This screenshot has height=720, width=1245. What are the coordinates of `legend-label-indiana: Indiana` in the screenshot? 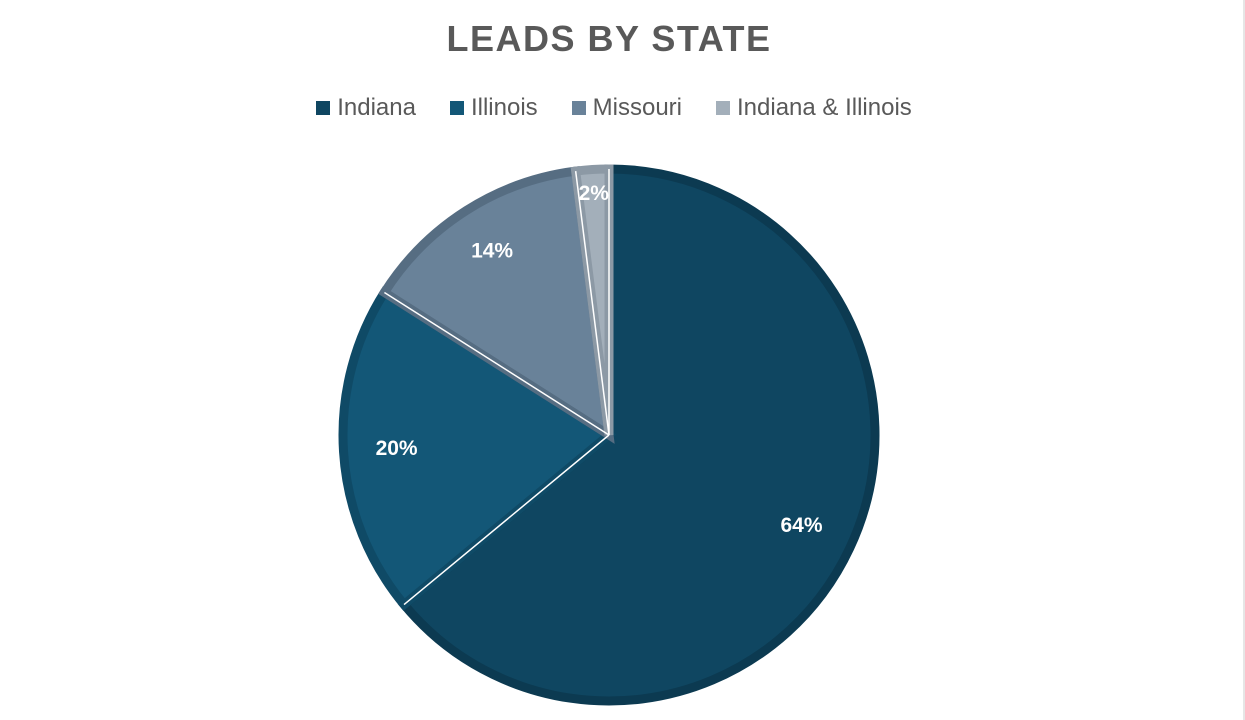 It's located at (376, 107).